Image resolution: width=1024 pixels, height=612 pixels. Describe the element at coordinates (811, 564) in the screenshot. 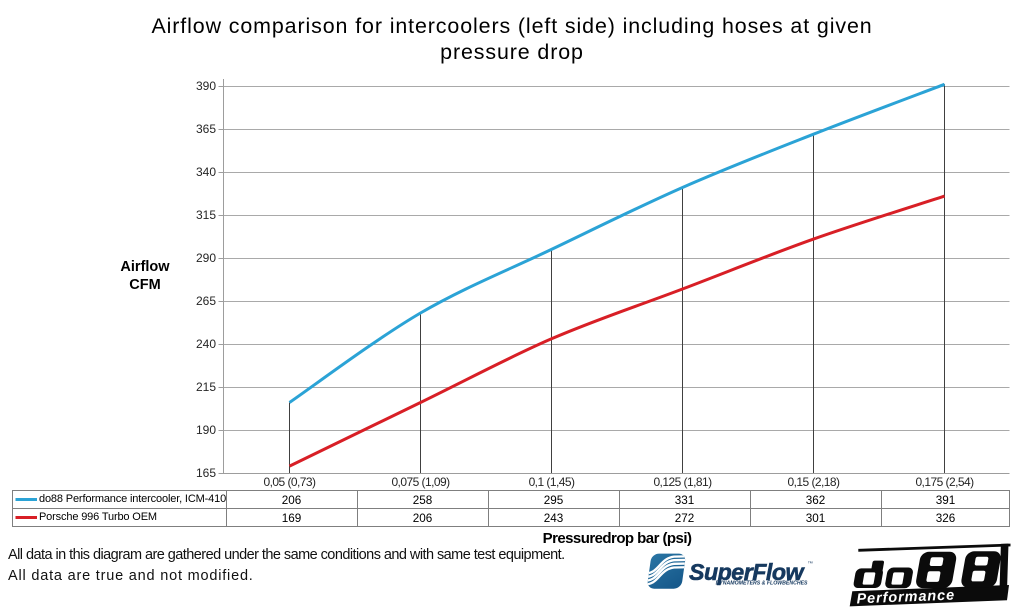

I see `svg-text: ™` at that location.